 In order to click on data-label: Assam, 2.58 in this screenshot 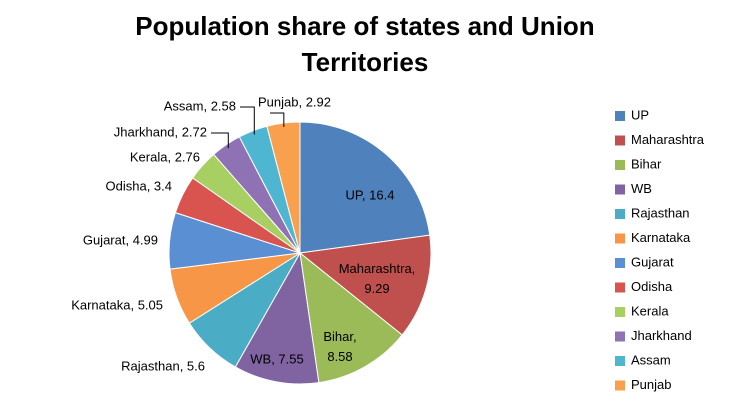, I will do `click(200, 105)`.